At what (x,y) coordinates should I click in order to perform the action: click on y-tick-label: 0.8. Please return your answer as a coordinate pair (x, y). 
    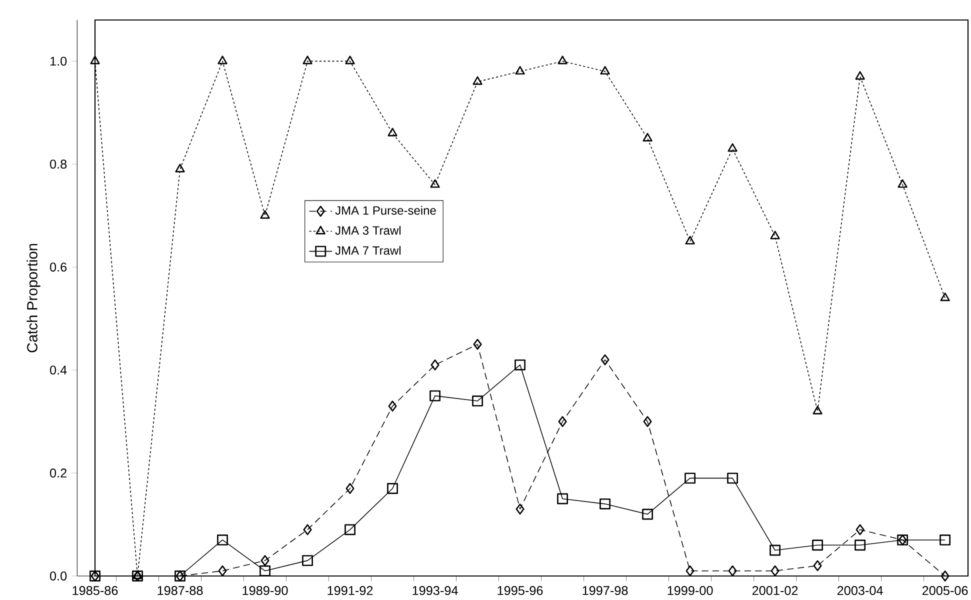
    Looking at the image, I should click on (58, 164).